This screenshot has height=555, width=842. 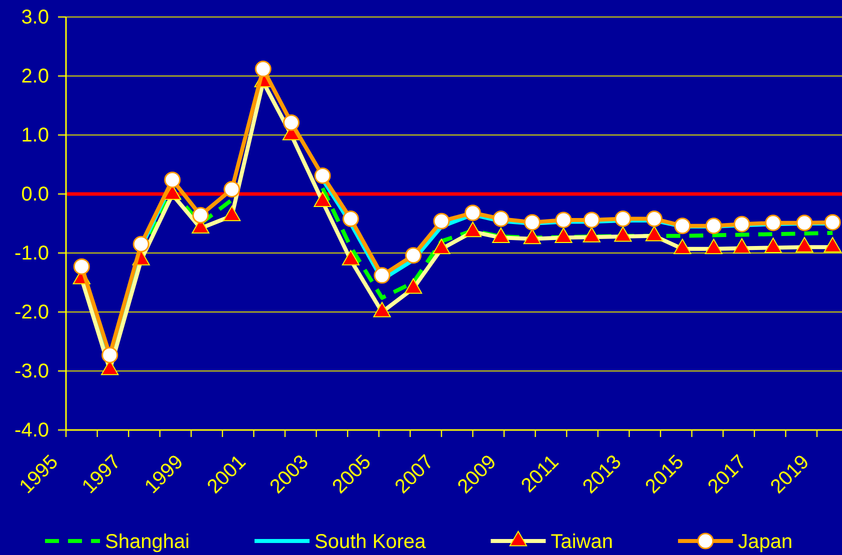 I want to click on legend-label: South Korea, so click(x=370, y=542).